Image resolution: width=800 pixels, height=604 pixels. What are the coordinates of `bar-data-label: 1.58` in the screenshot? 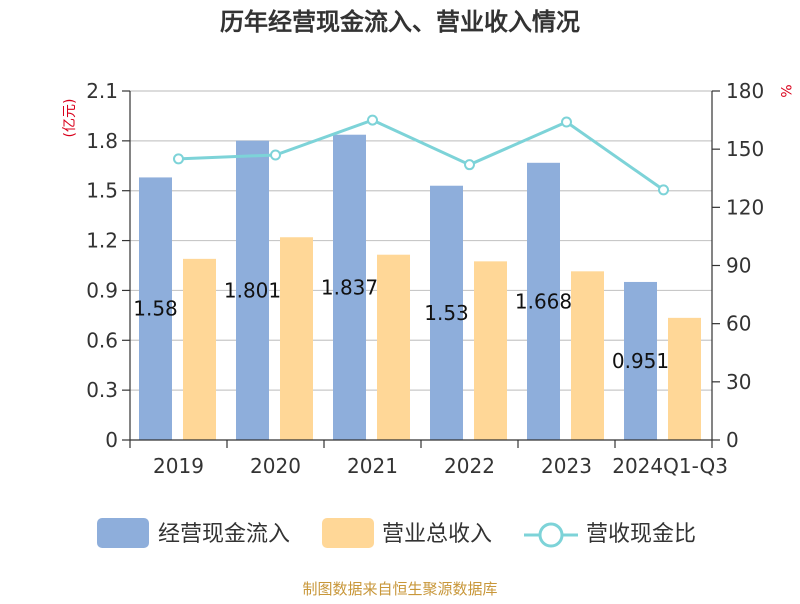 It's located at (155, 309).